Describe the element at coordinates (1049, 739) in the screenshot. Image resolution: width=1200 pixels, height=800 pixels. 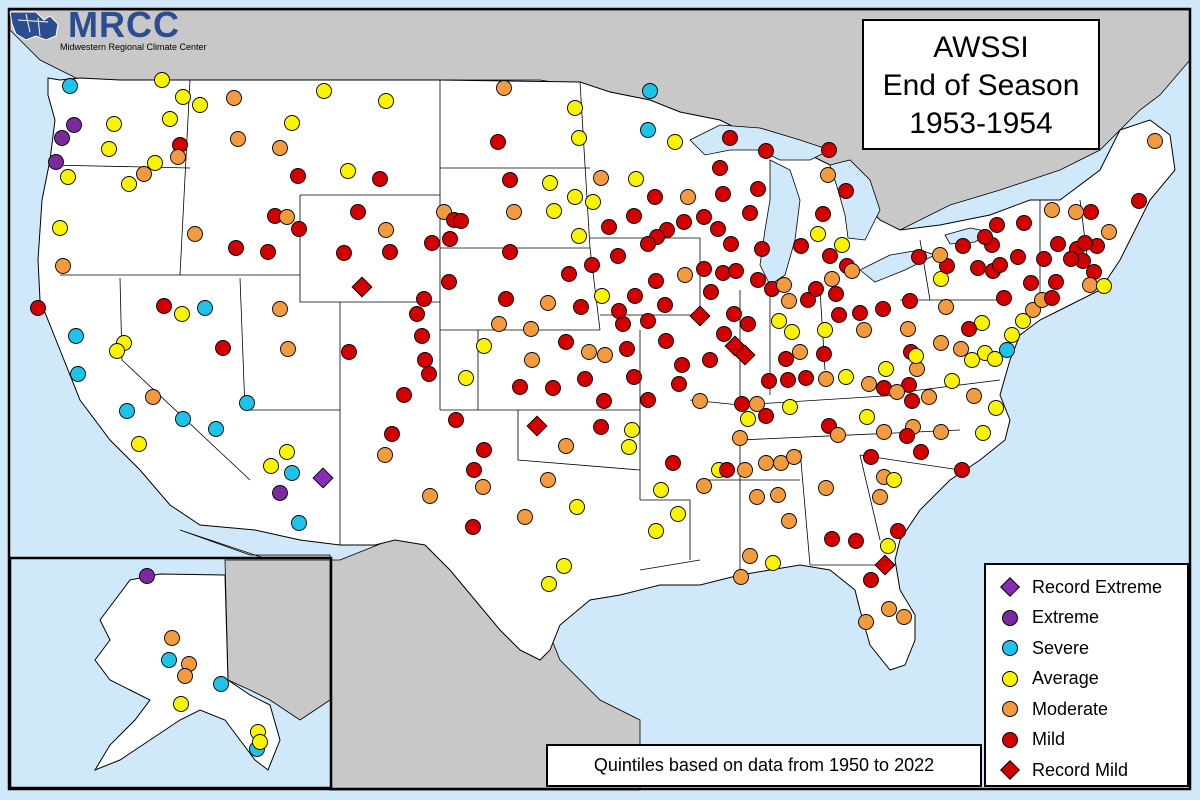
I see `legend-label: Mild` at that location.